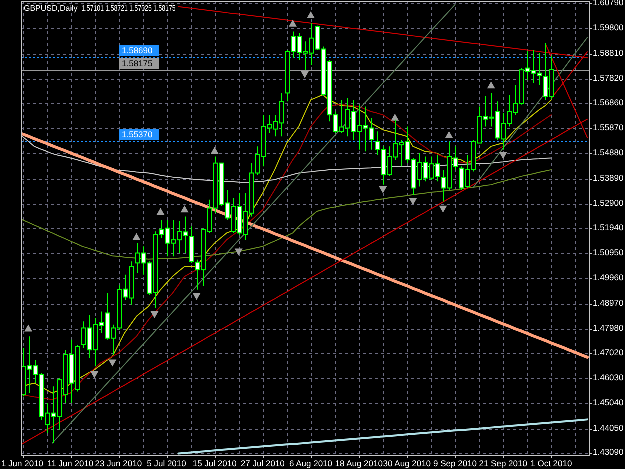 The height and width of the screenshot is (469, 625). I want to click on x-tick-label: 27 Jul 2010, so click(263, 463).